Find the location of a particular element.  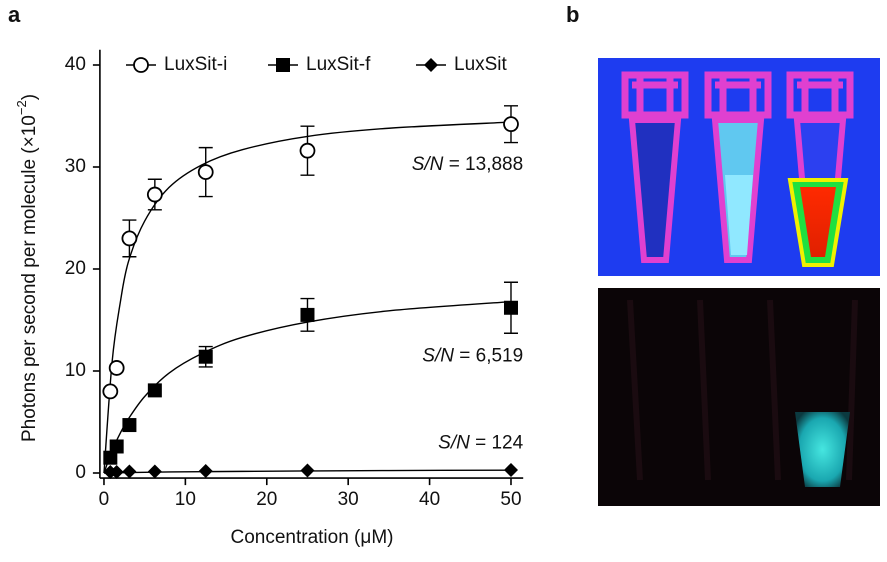

annotation-text: = 13,888 is located at coordinates (486, 164).